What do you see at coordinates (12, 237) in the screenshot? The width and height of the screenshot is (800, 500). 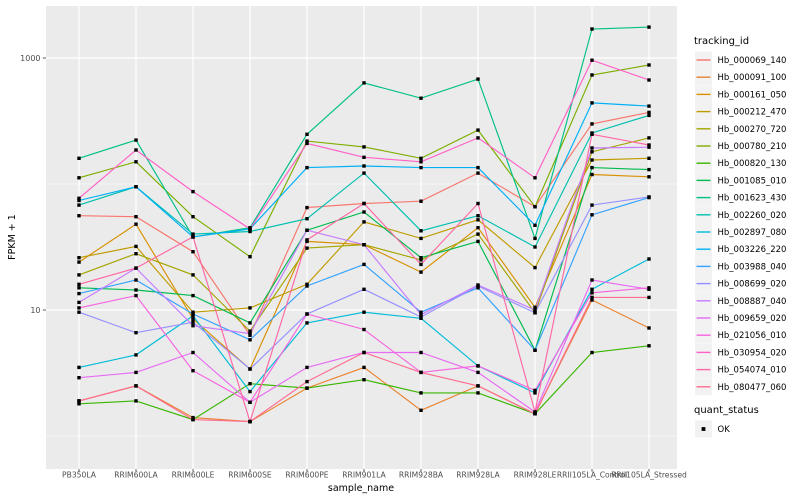 I see `y-axis-title: FPKM + 1` at bounding box center [12, 237].